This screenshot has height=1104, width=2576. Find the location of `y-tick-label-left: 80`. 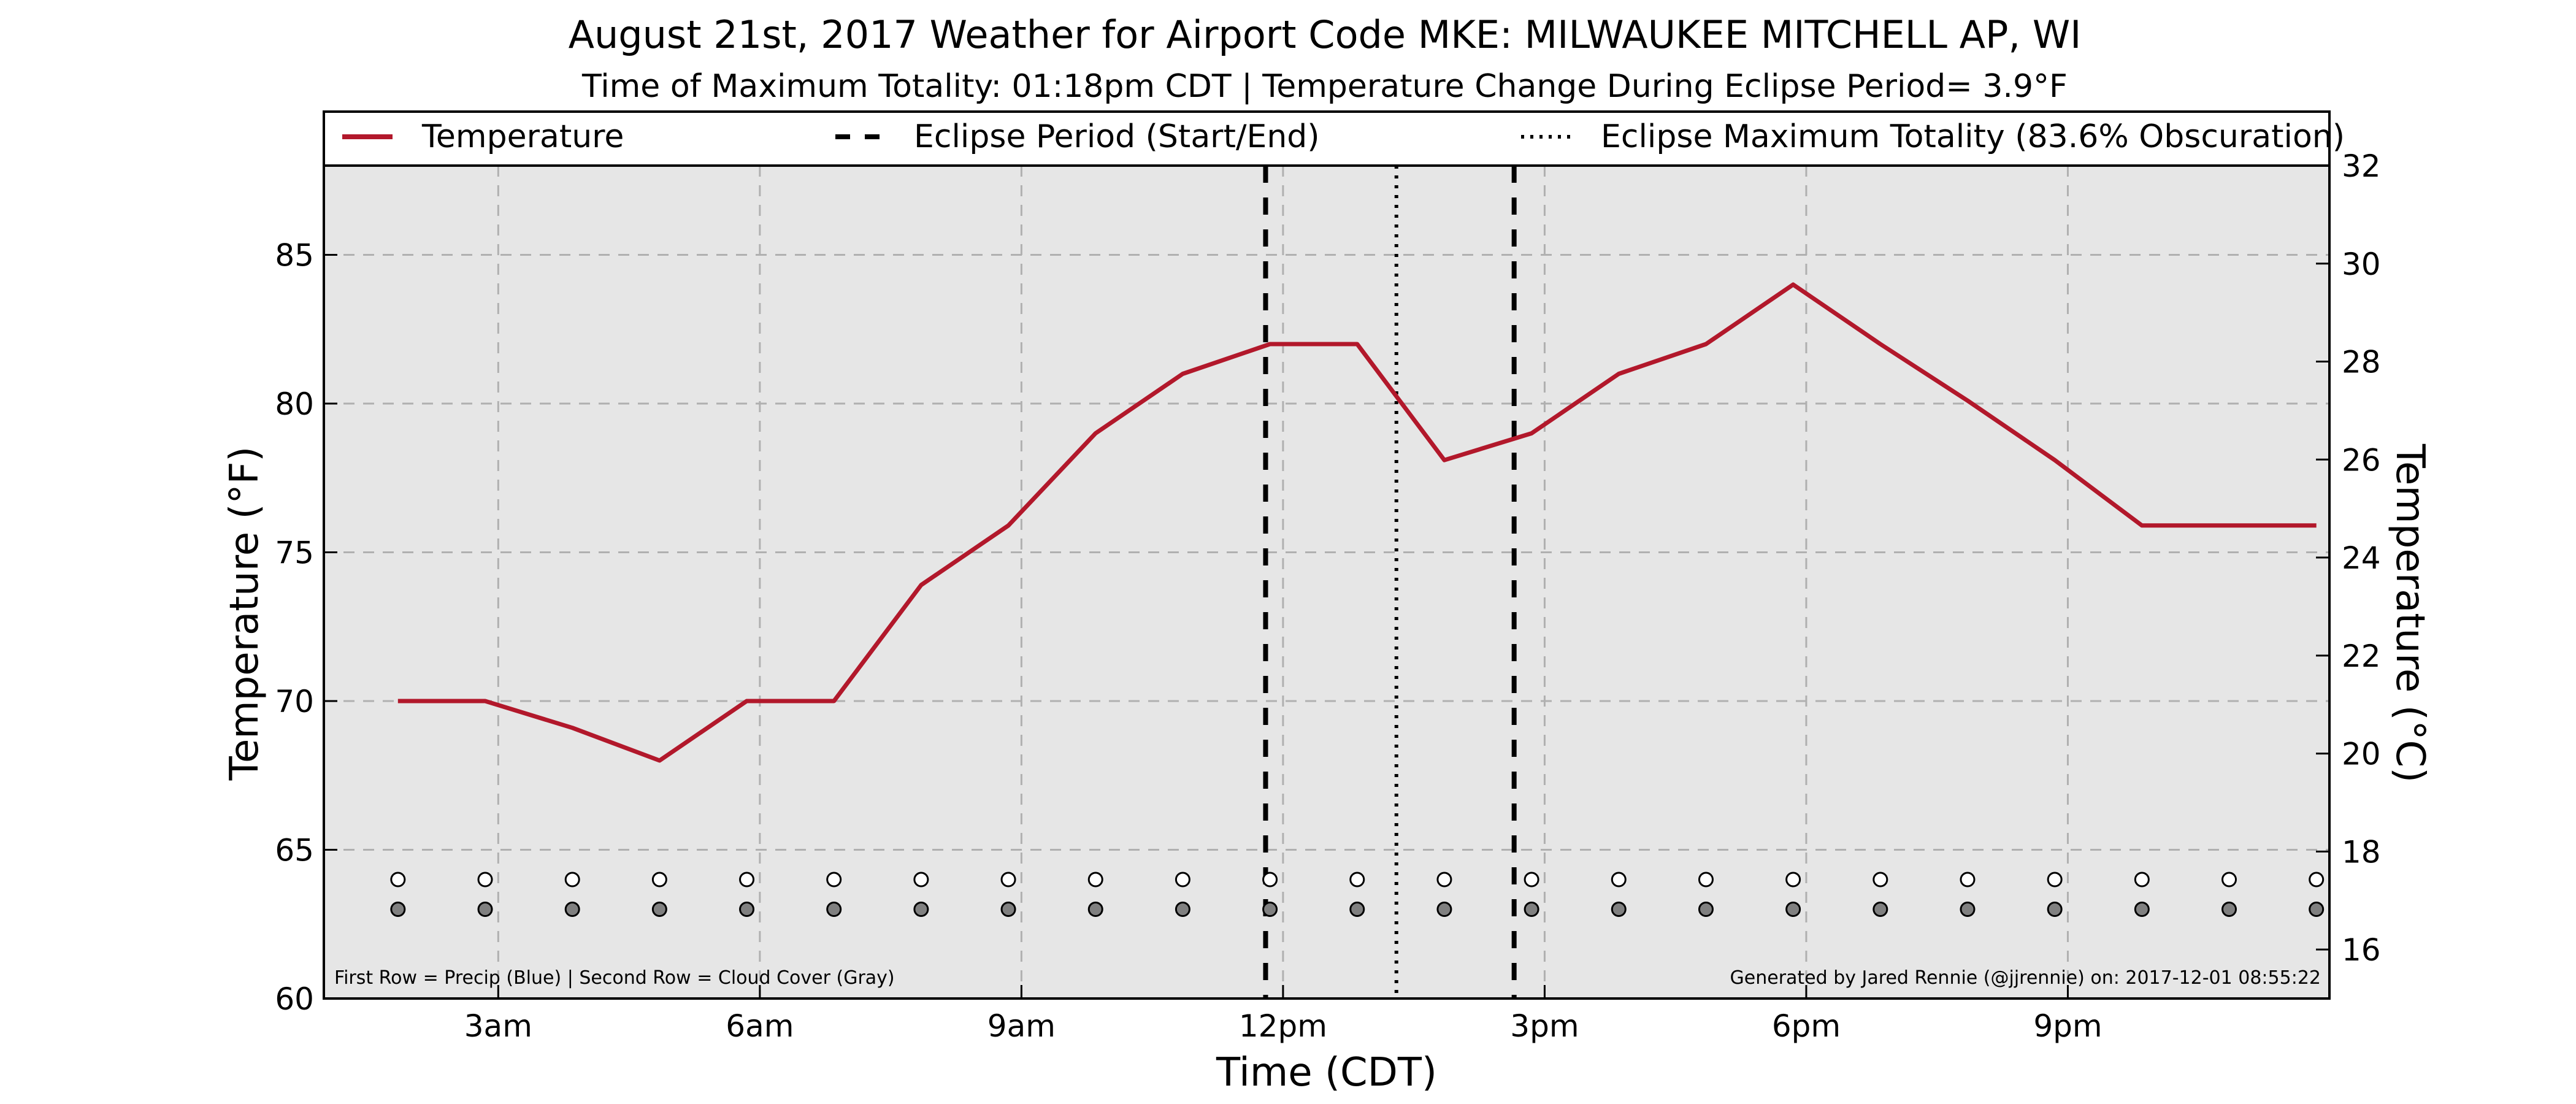

y-tick-label-left: 80 is located at coordinates (294, 404).